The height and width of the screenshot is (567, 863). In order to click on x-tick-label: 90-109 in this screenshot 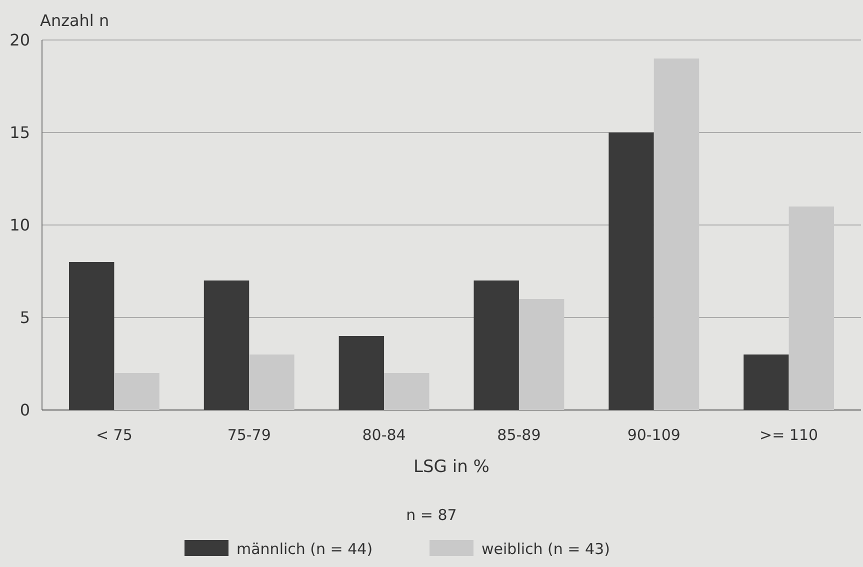, I will do `click(653, 435)`.